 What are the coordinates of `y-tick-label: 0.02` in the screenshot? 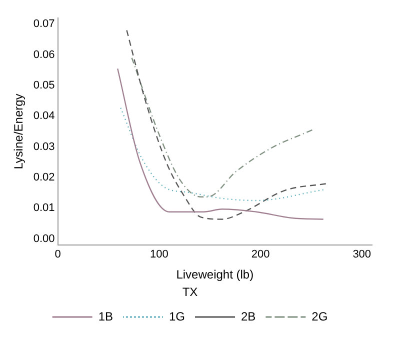 It's located at (44, 178).